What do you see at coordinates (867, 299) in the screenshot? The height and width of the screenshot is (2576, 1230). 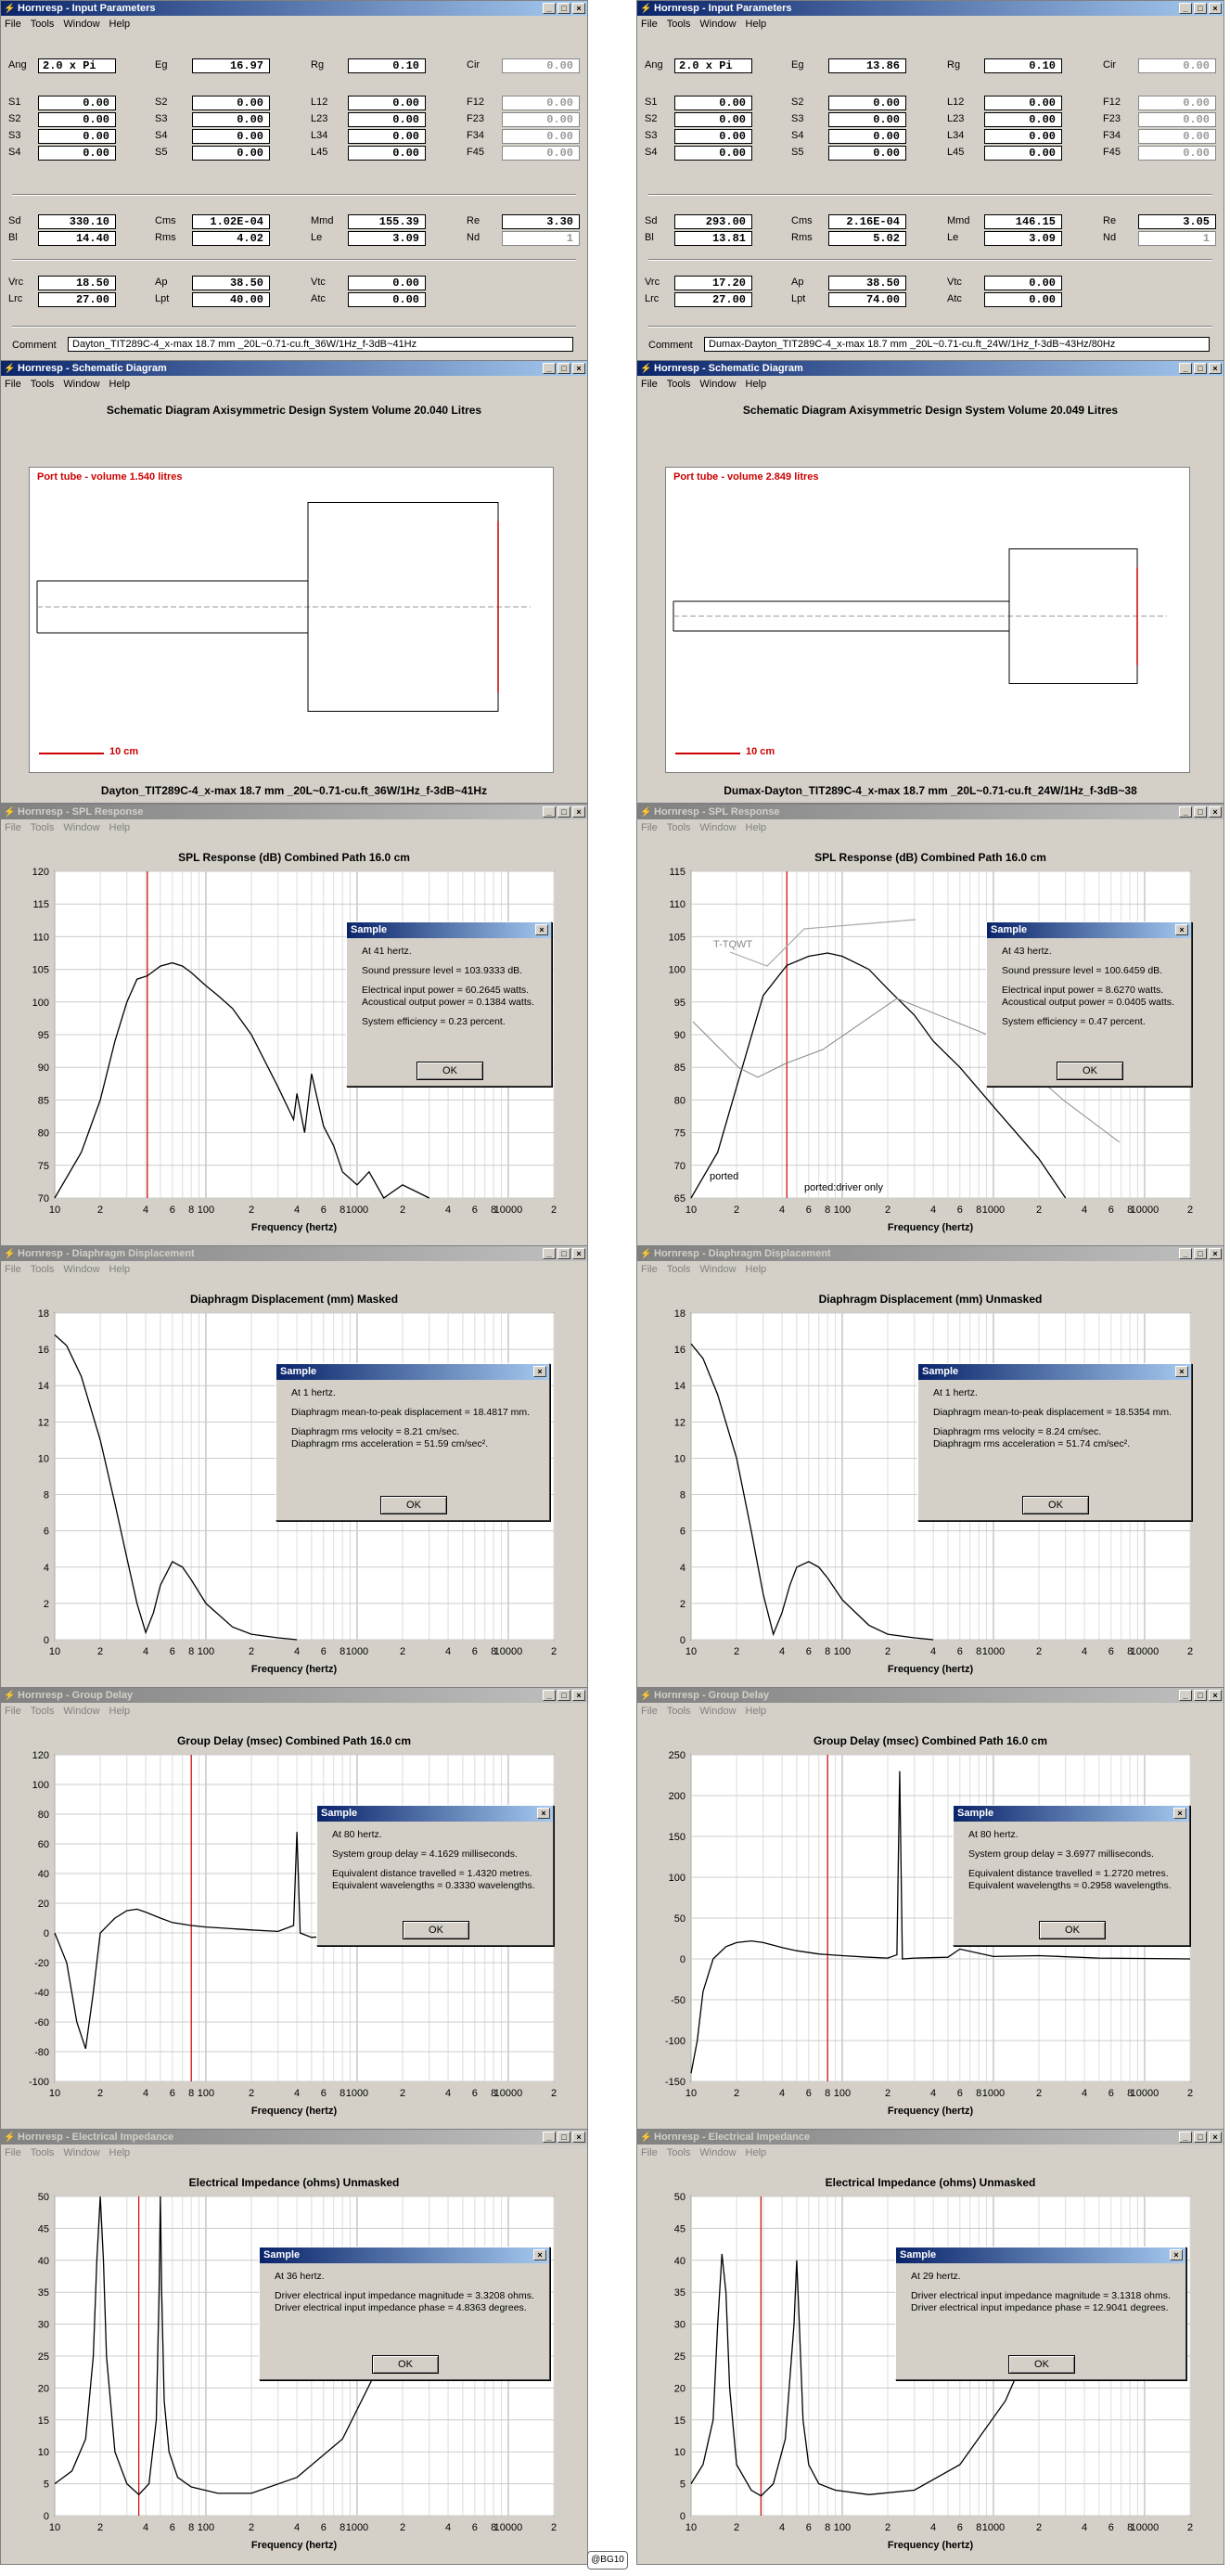 I see `param-field: 74.00` at bounding box center [867, 299].